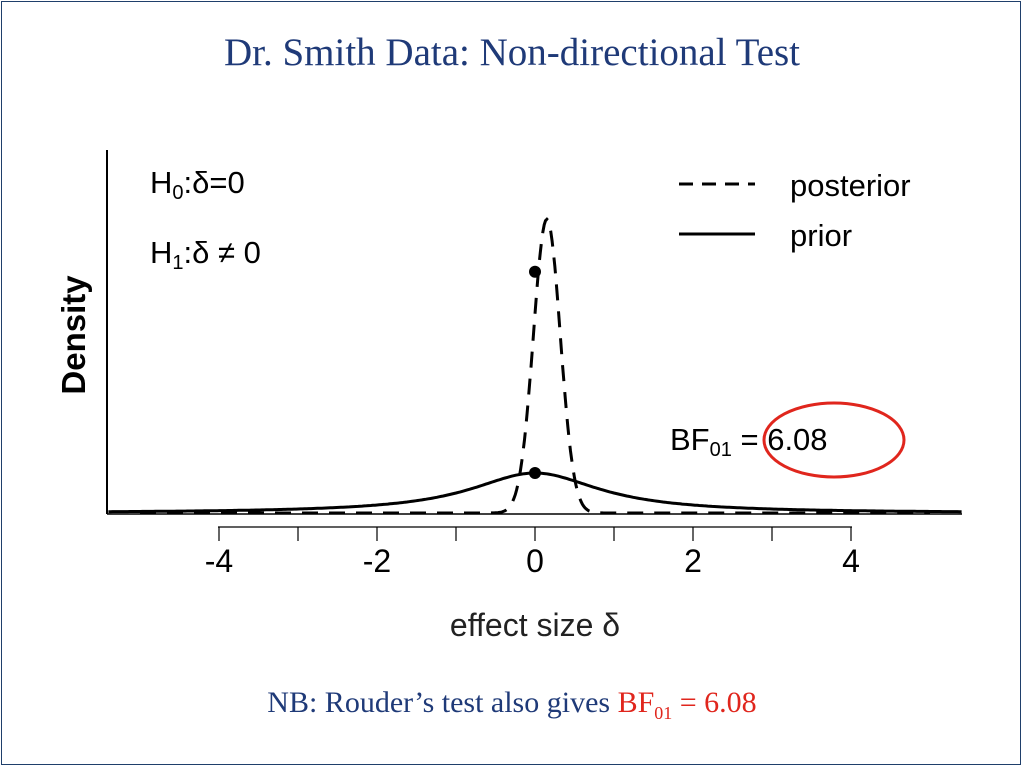 The height and width of the screenshot is (768, 1024). Describe the element at coordinates (535, 372) in the screenshot. I see `zero-points` at that location.